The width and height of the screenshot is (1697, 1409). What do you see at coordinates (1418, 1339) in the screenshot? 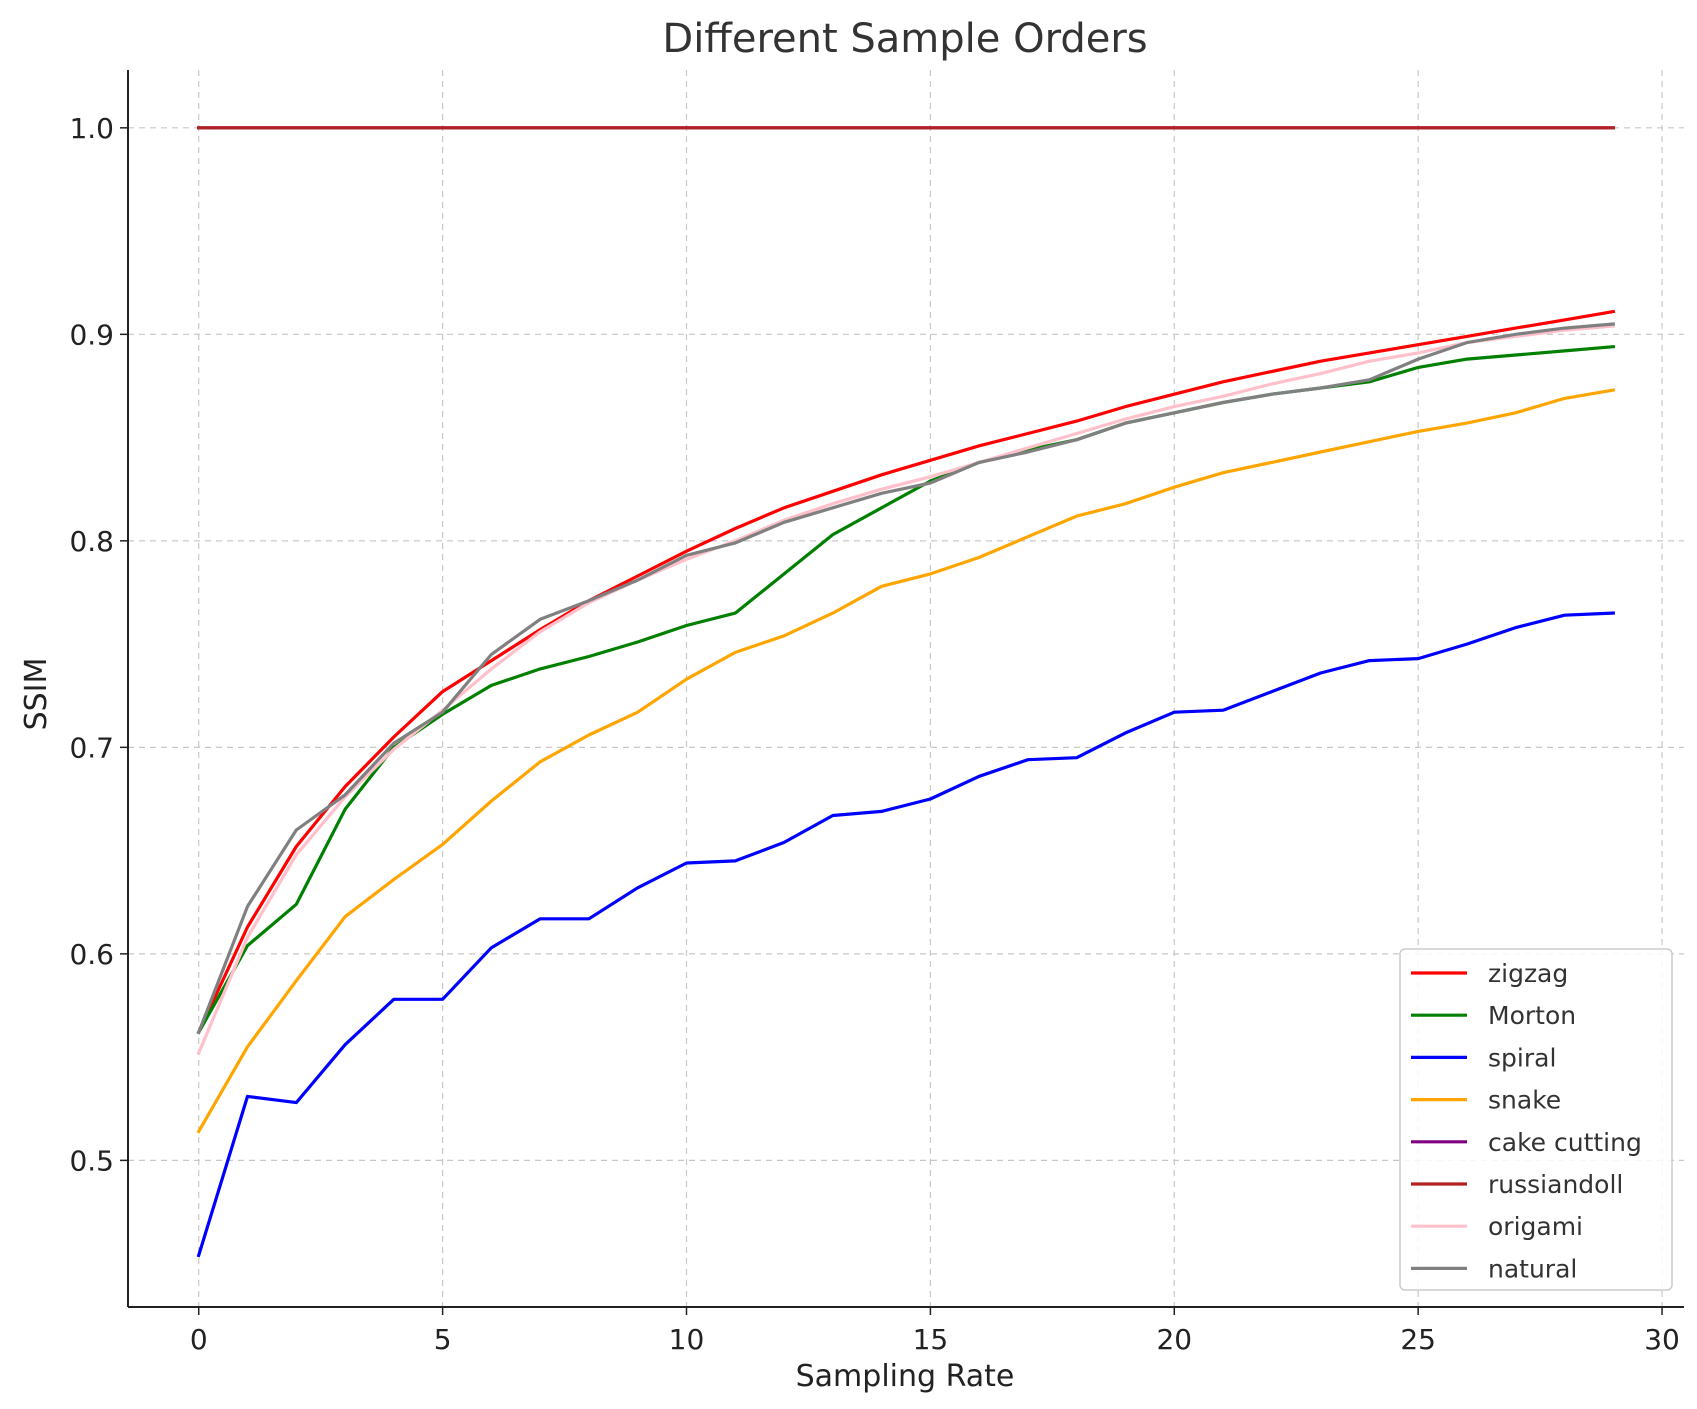
I see `x-tick-label: 25` at bounding box center [1418, 1339].